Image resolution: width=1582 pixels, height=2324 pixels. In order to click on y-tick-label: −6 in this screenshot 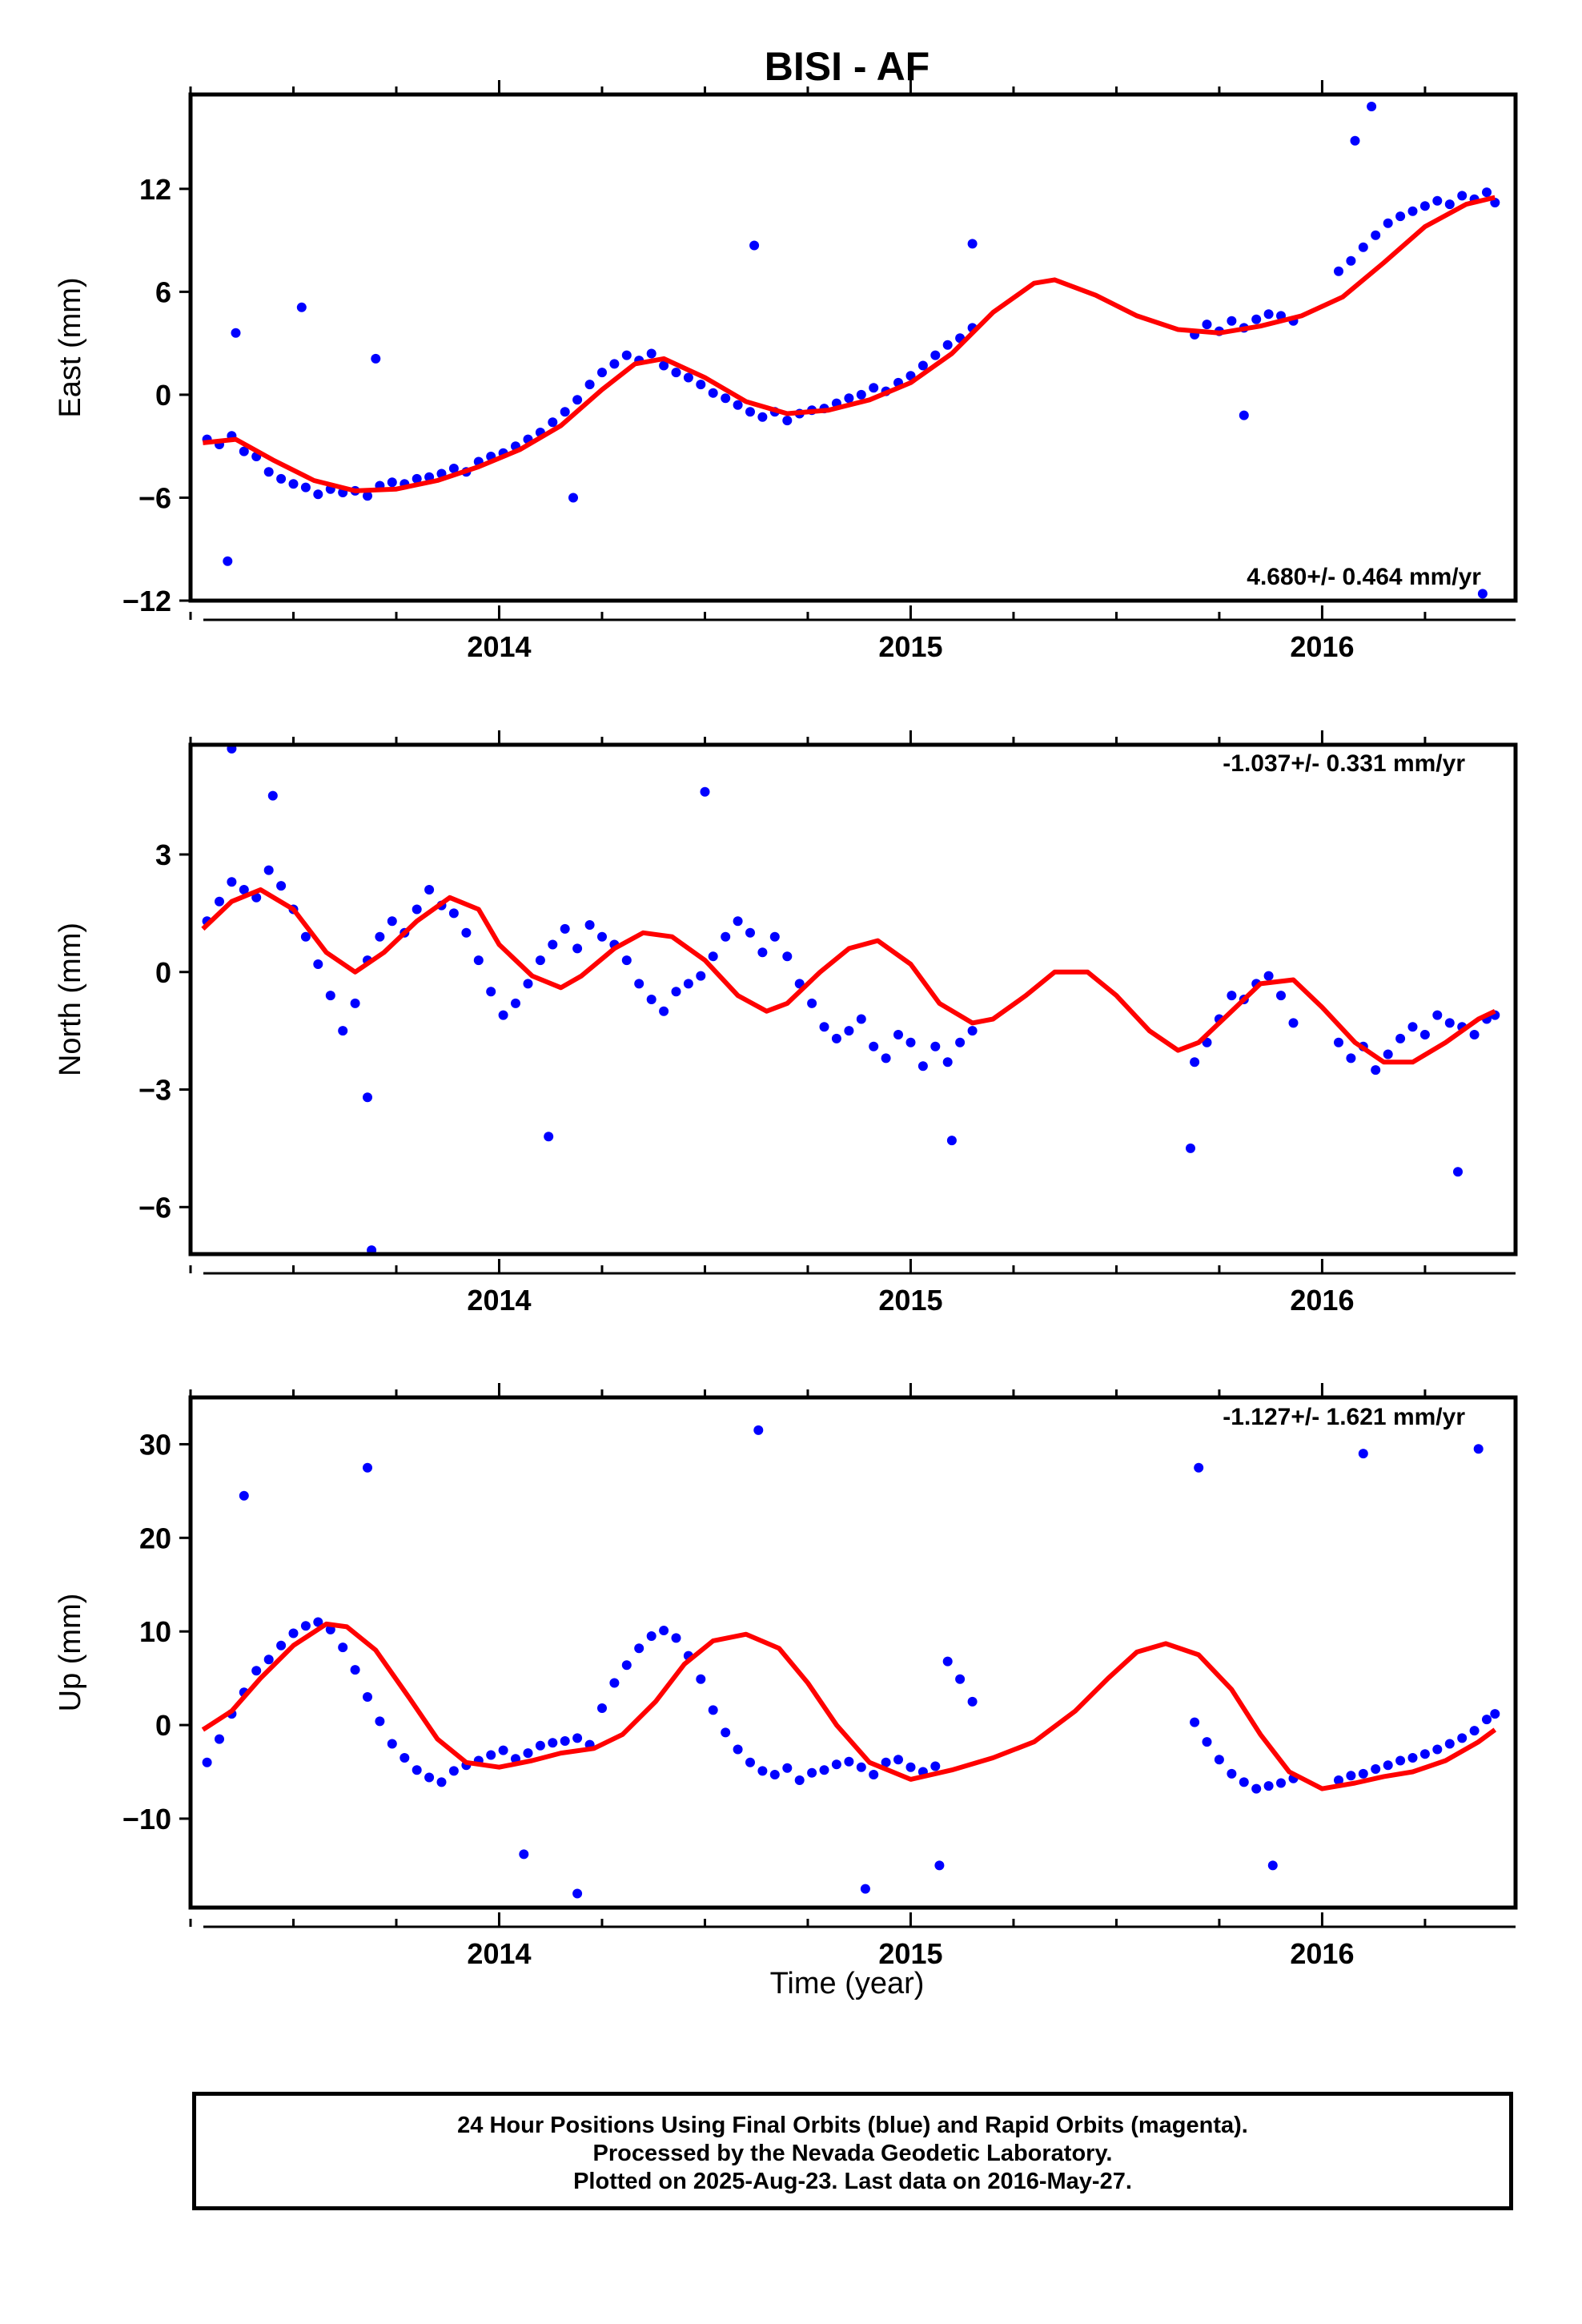, I will do `click(155, 1207)`.